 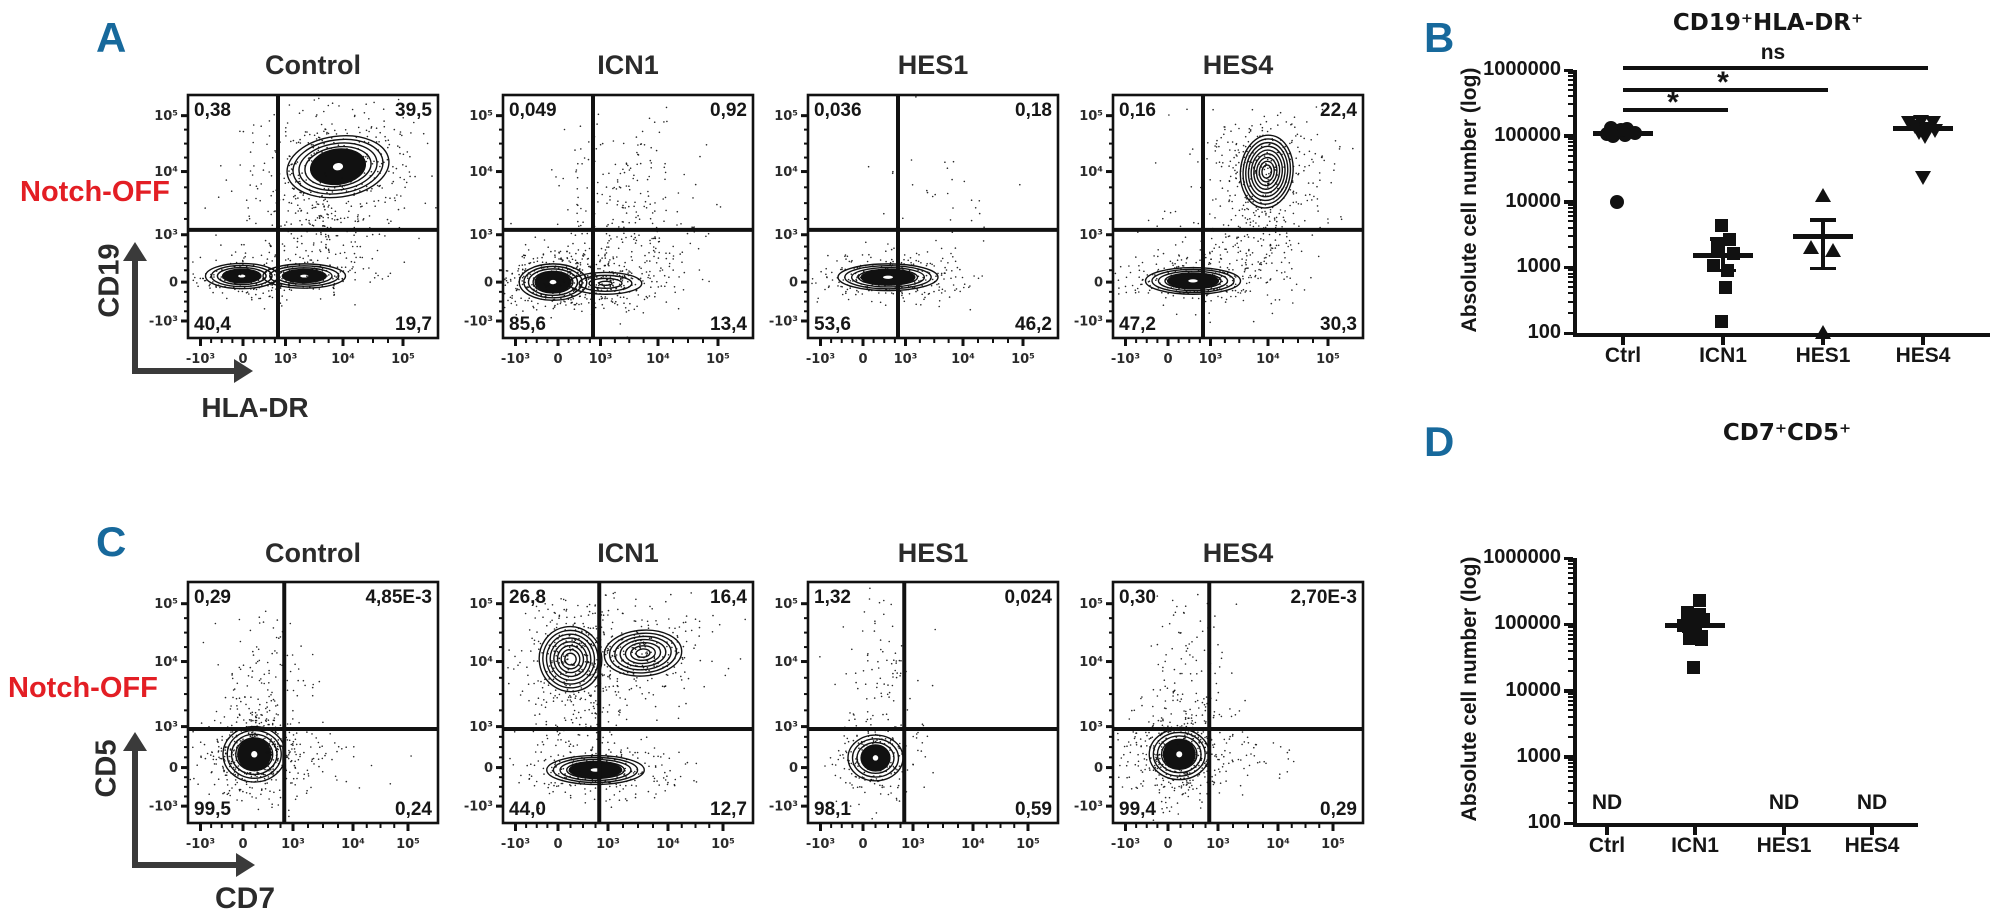 What do you see at coordinates (243, 342) in the screenshot?
I see `x-major-tick` at bounding box center [243, 342].